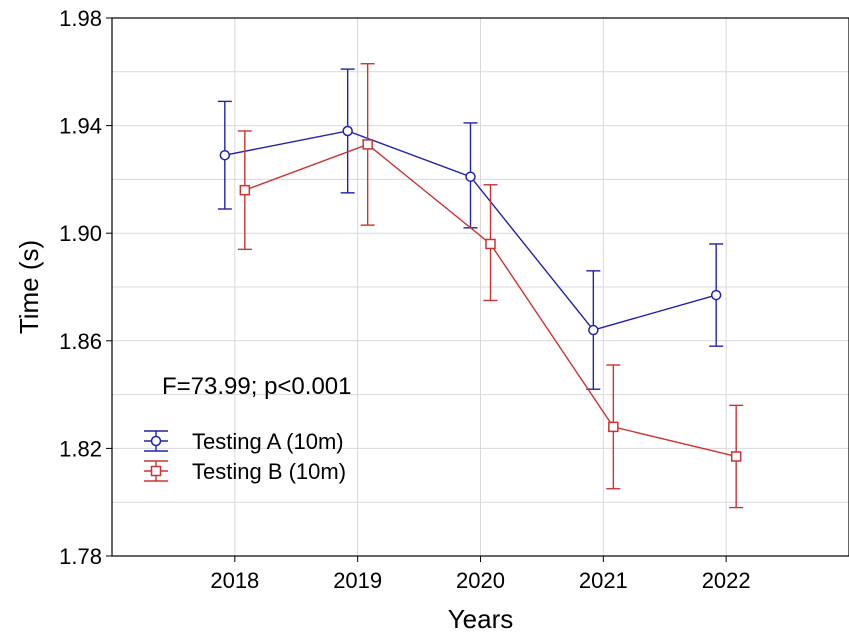 This screenshot has width=849, height=637. What do you see at coordinates (257, 386) in the screenshot?
I see `stats-annotation: F=73.99; p<0.001` at bounding box center [257, 386].